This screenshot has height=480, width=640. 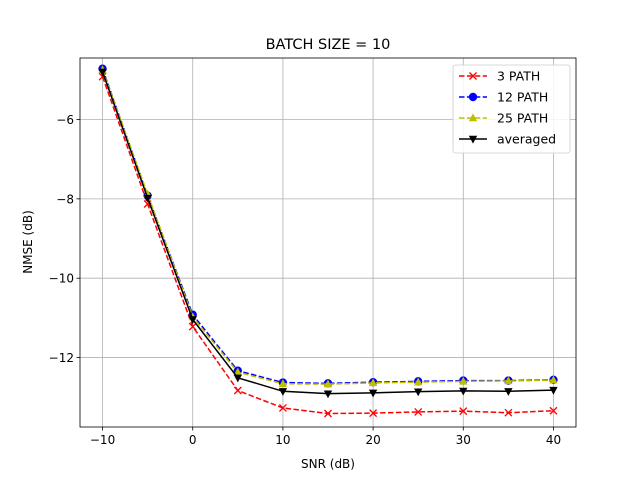 What do you see at coordinates (193, 440) in the screenshot?
I see `x-tick-label: 0` at bounding box center [193, 440].